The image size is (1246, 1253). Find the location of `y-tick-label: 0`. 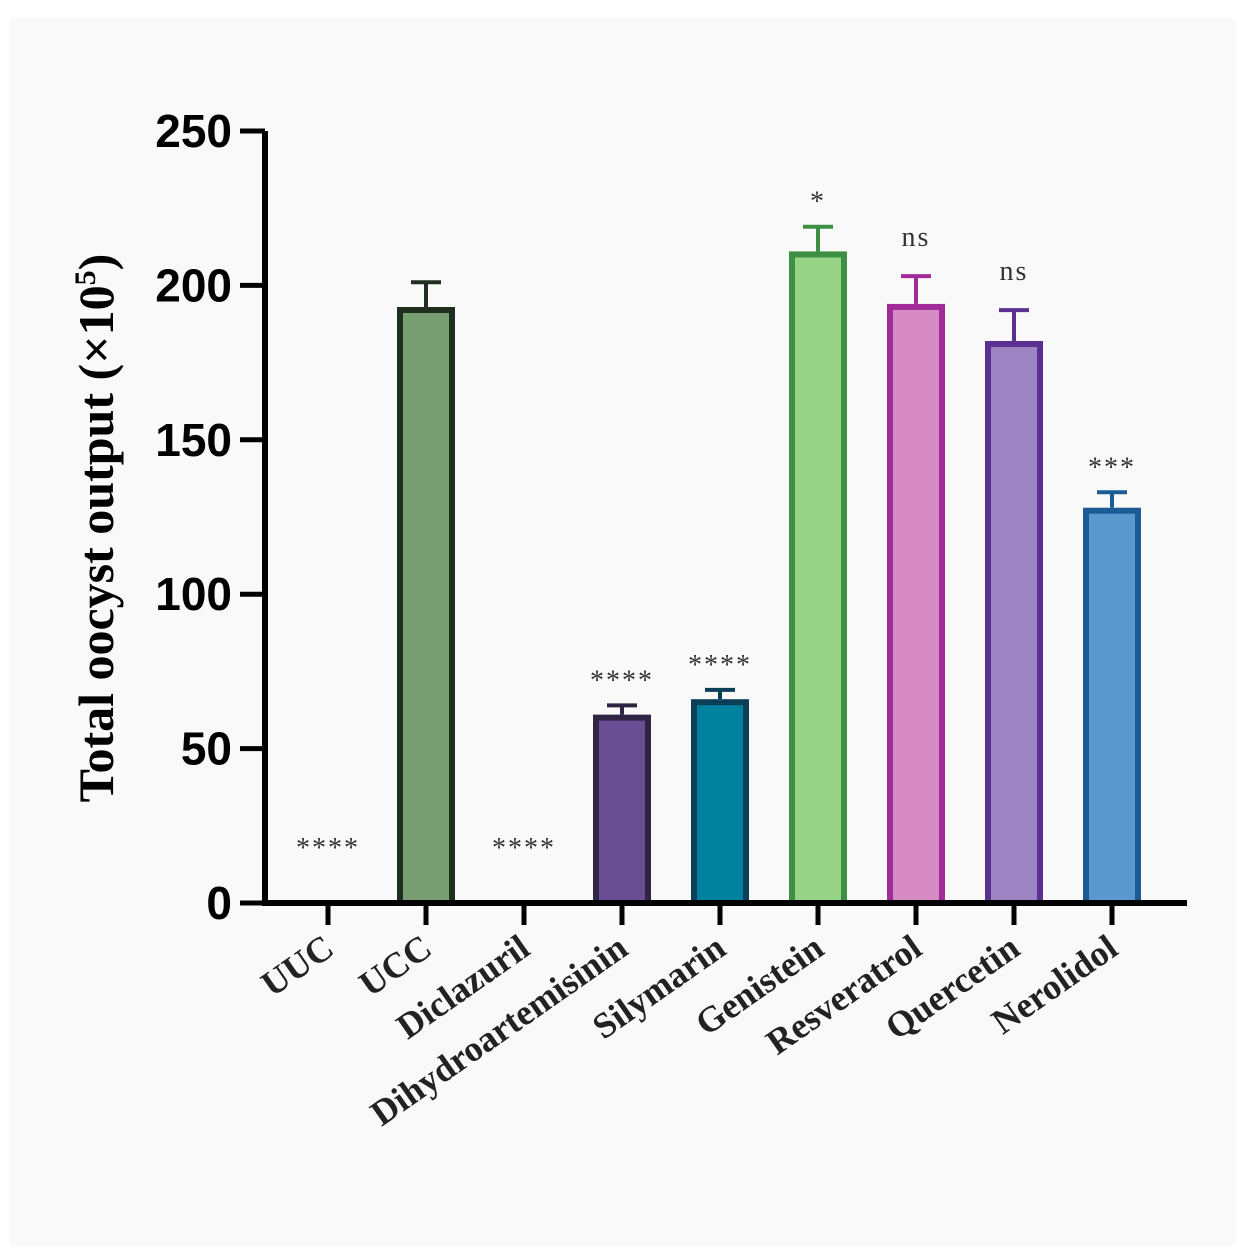

y-tick-label: 0 is located at coordinates (219, 903).